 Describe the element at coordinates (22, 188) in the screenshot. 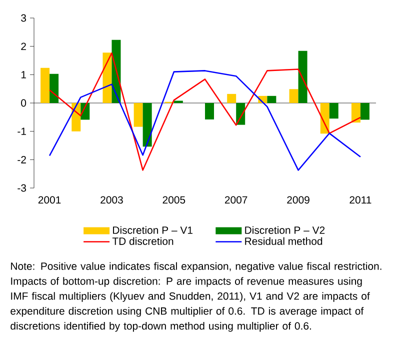

I see `y-tick-label: -3` at that location.